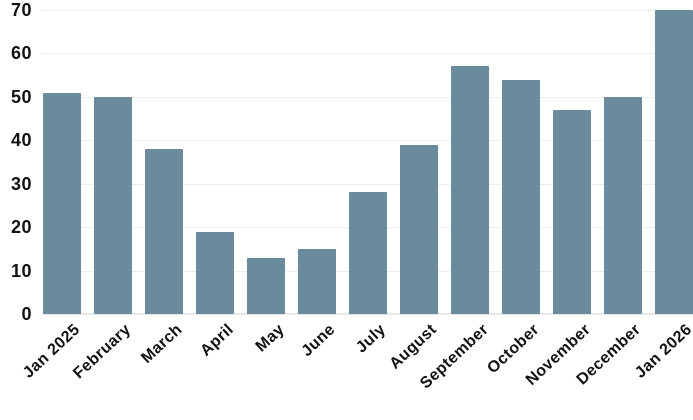 Image resolution: width=693 pixels, height=420 pixels. Describe the element at coordinates (270, 338) in the screenshot. I see `x-tick-label-may: May` at that location.